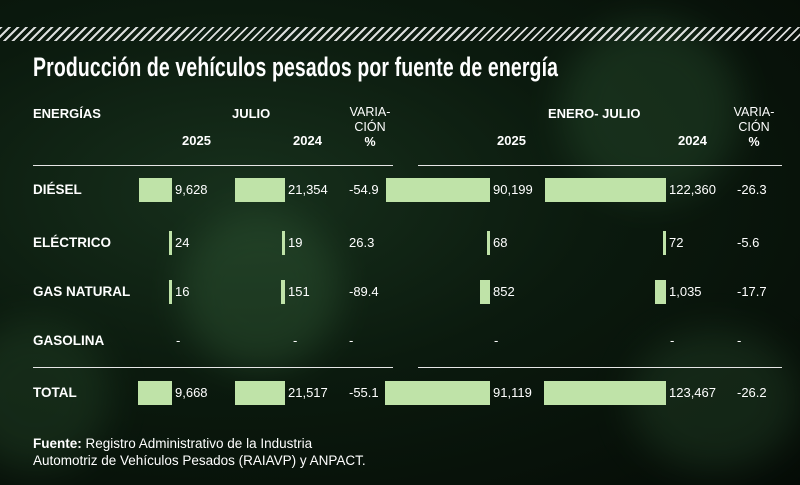 This screenshot has height=485, width=800. Describe the element at coordinates (178, 340) in the screenshot. I see `value-gasolina-0: -` at that location.